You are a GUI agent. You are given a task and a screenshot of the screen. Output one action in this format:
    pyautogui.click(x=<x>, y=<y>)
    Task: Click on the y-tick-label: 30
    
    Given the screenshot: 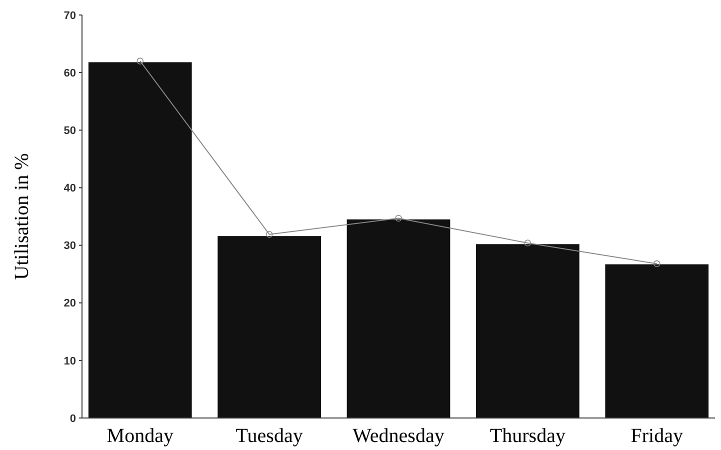 What is the action you would take?
    pyautogui.click(x=70, y=246)
    